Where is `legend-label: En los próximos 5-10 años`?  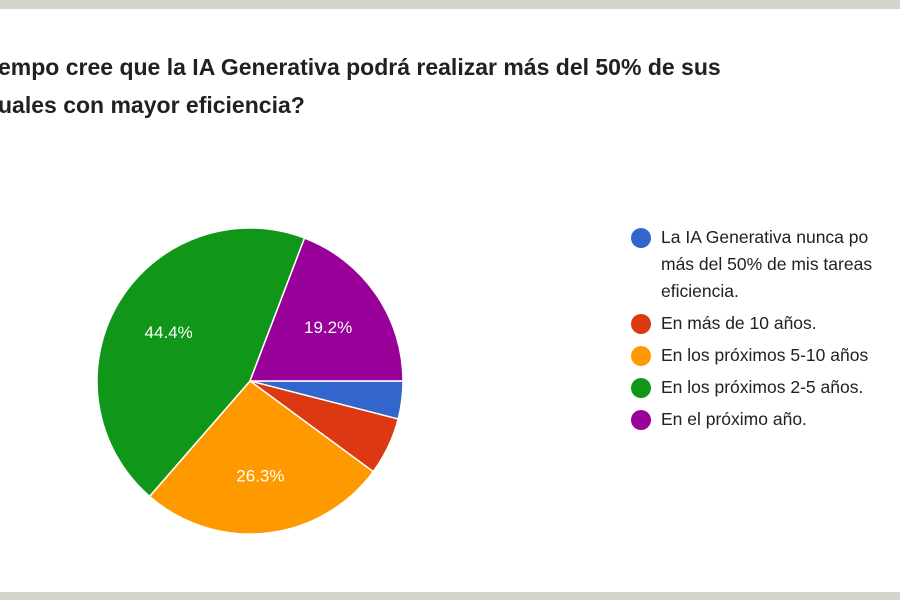
legend-label: En los próximos 5-10 años is located at coordinates (765, 355).